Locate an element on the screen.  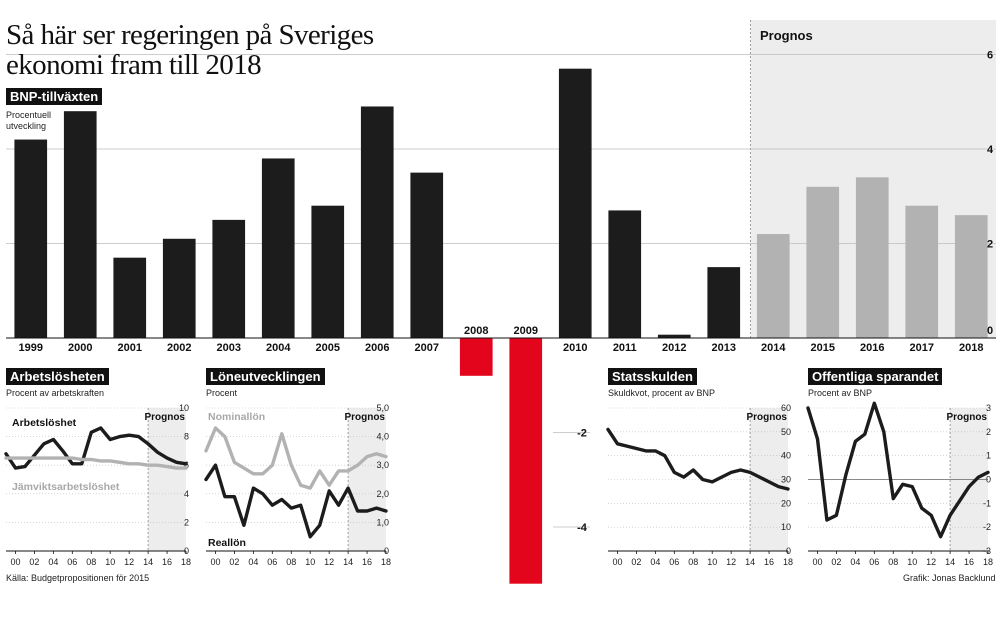
loneutveckling-series-label-0: Nominallön is located at coordinates (236, 417).